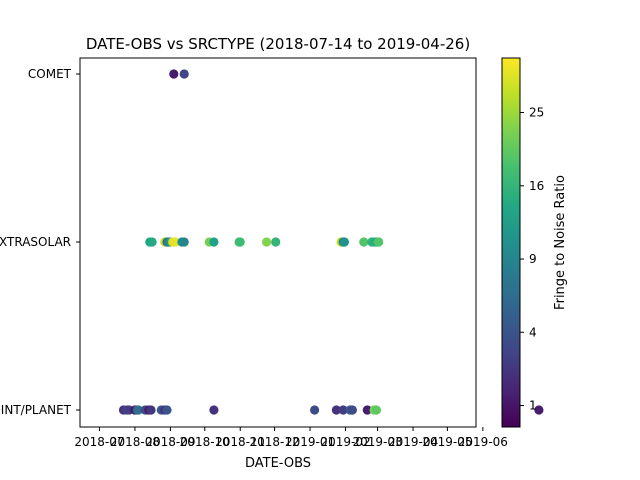 This screenshot has height=480, width=640. What do you see at coordinates (205, 442) in the screenshot?
I see `x-tick-label: 2018-10` at bounding box center [205, 442].